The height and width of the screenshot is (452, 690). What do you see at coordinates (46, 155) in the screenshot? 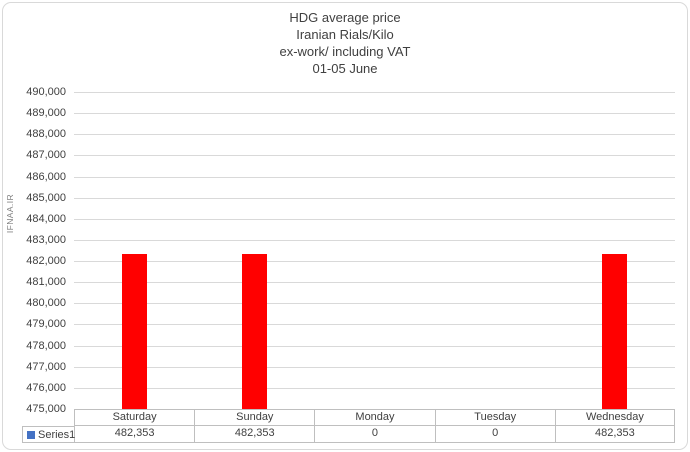
I see `y-axis-tick-label: 487,000` at bounding box center [46, 155].